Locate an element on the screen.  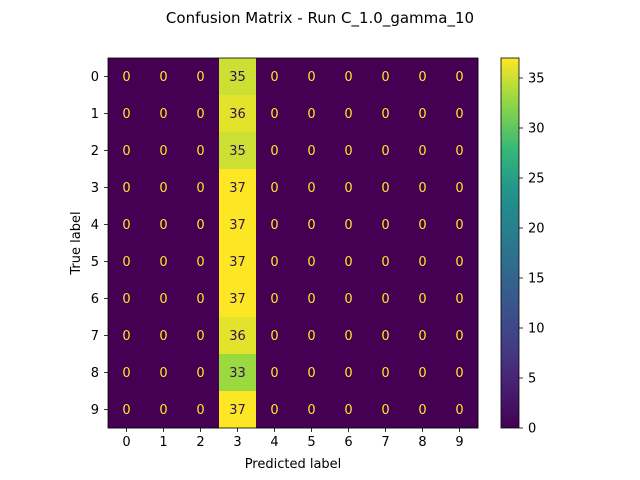
chart-title: Confusion Matrix - Run C_1.0_gamma_10 is located at coordinates (320, 18).